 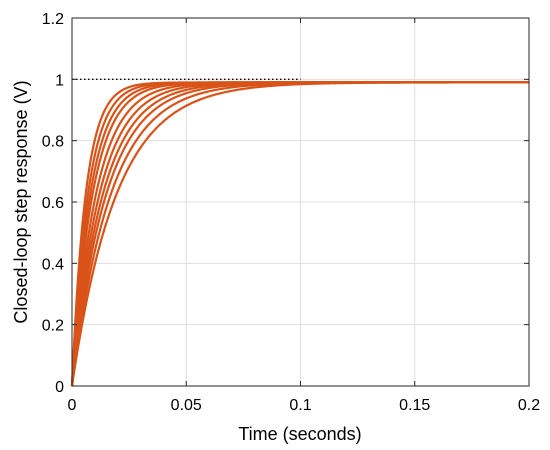 I want to click on x-tick-label: 0, so click(x=72, y=405).